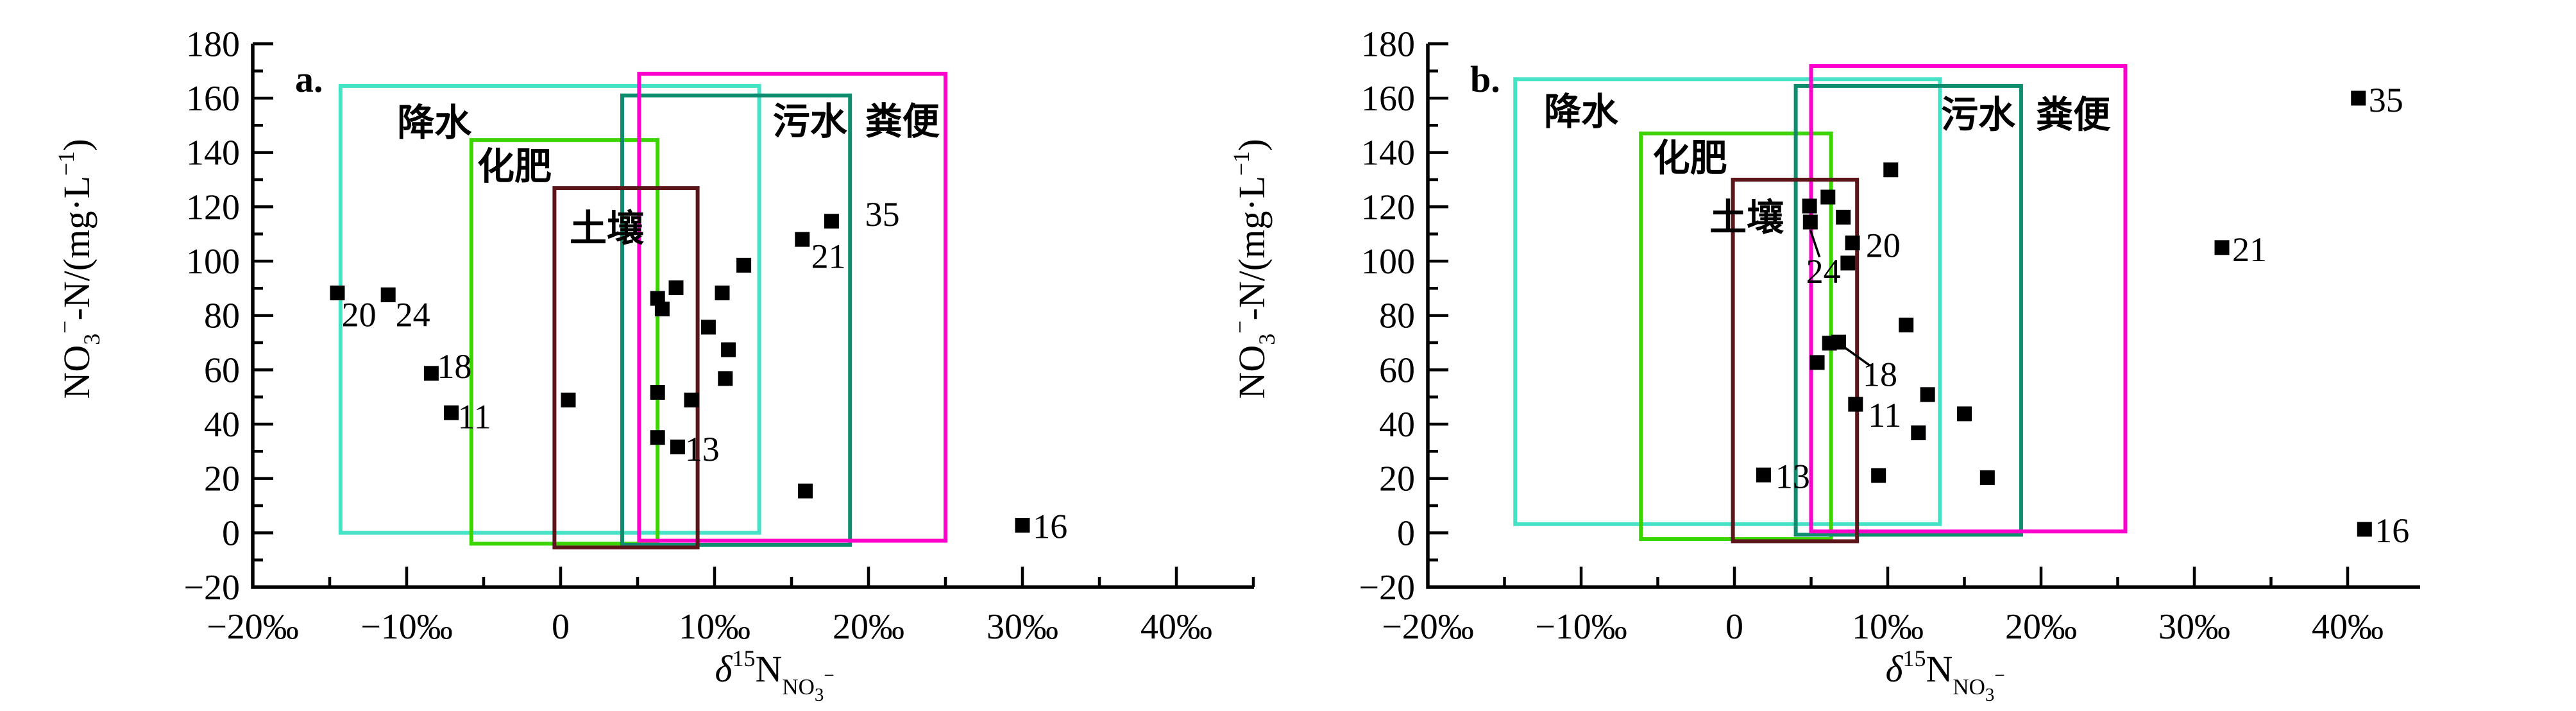 The image size is (2576, 711). I want to click on y-tick-label: 20, so click(222, 479).